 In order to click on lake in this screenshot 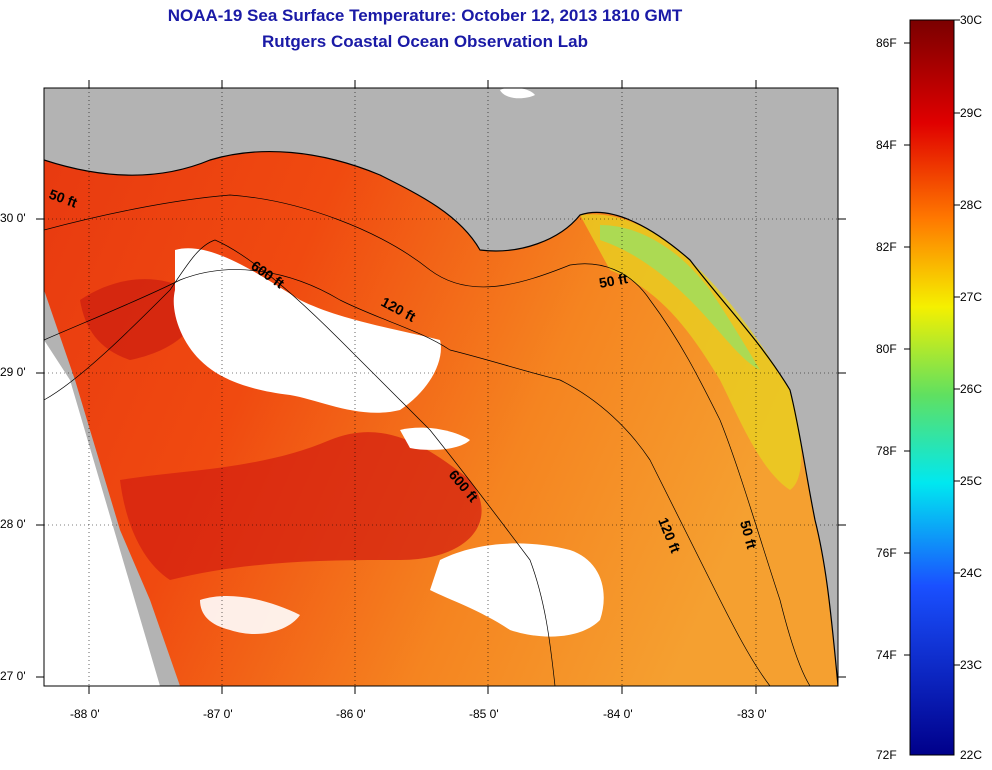, I will do `click(517, 93)`.